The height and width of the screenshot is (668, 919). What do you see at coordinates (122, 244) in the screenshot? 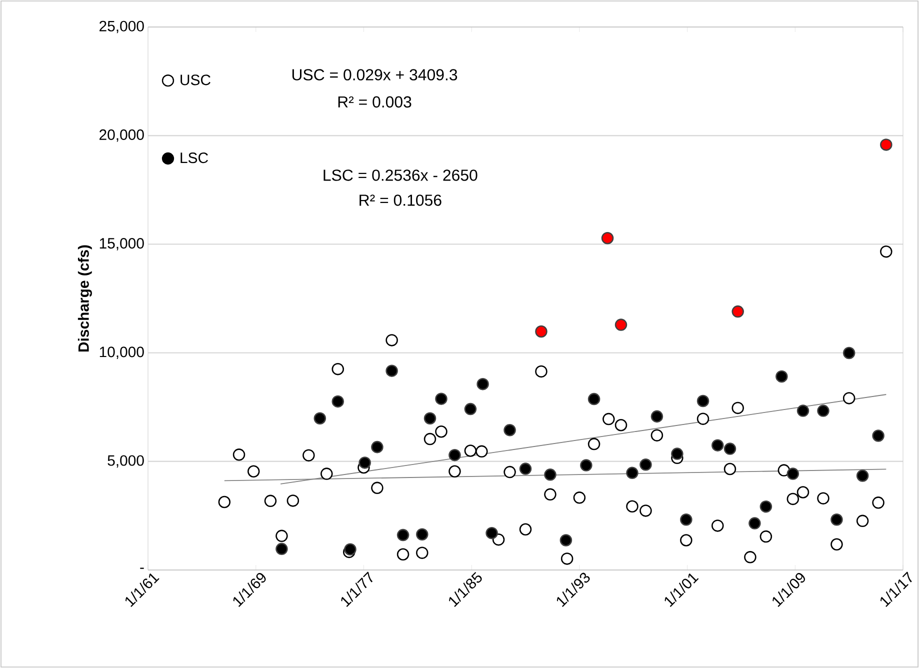
I see `y-tick-label: 15,000` at bounding box center [122, 244].